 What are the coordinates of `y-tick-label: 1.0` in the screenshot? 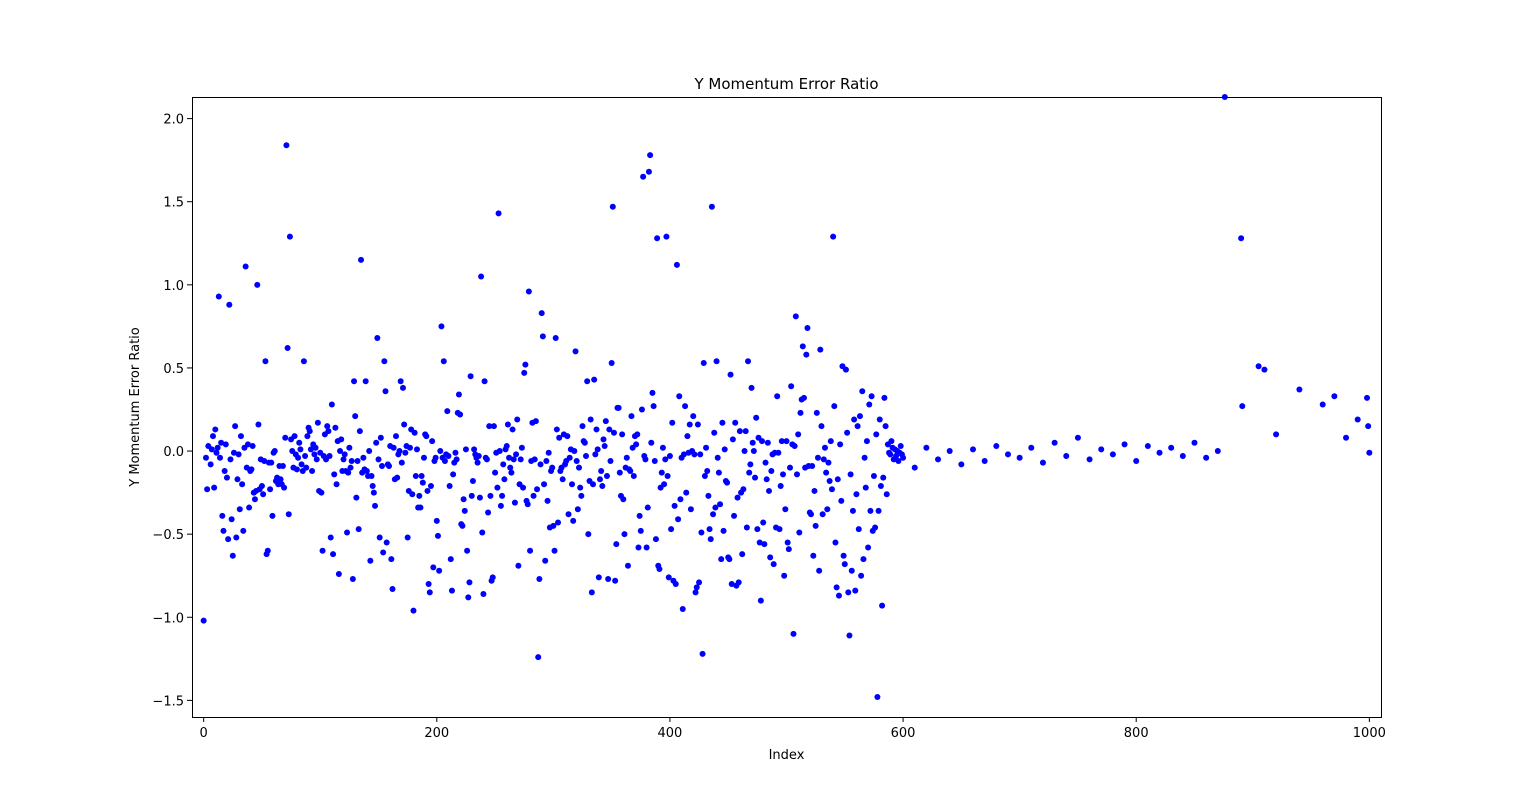 It's located at (173, 286).